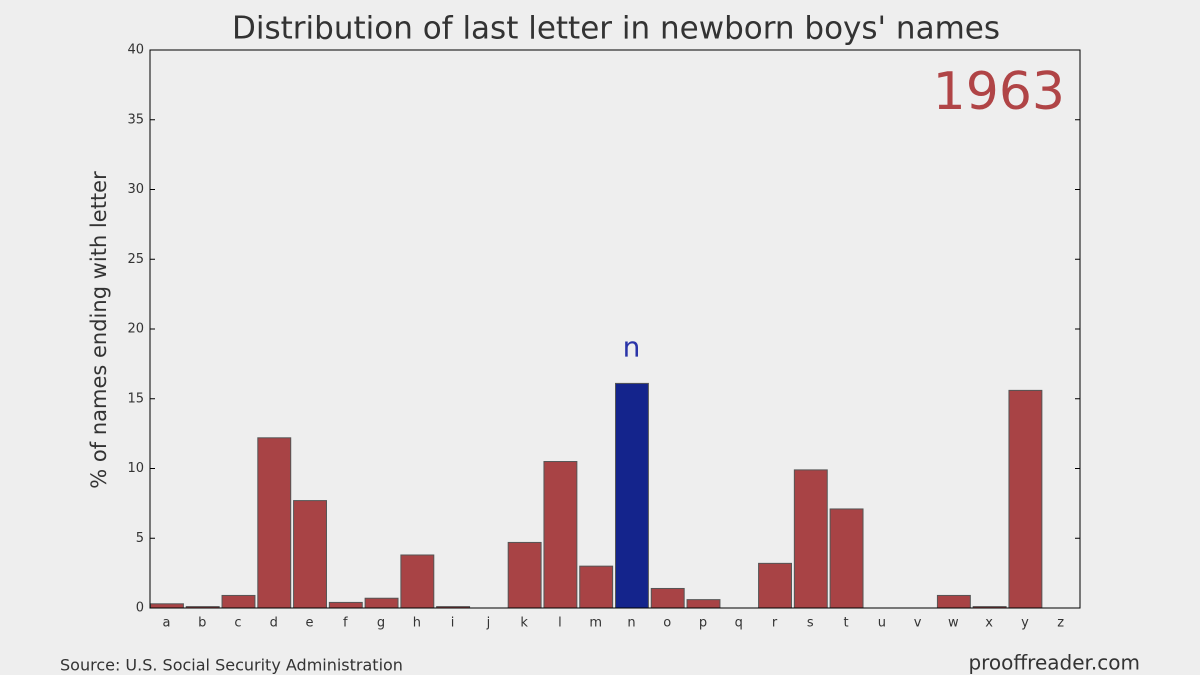 This screenshot has height=675, width=1200. What do you see at coordinates (989, 623) in the screenshot?
I see `x-tick-label: x` at bounding box center [989, 623].